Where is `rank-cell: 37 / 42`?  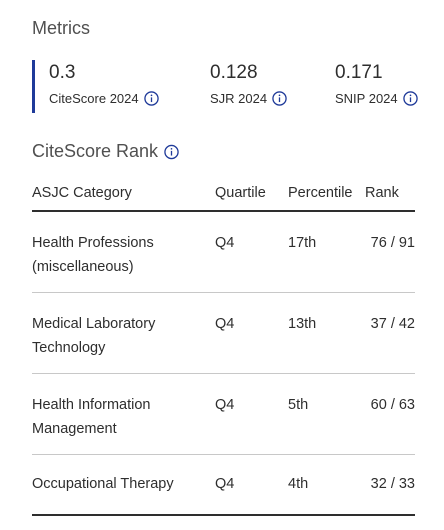
rank-cell: 37 / 42 is located at coordinates (392, 324).